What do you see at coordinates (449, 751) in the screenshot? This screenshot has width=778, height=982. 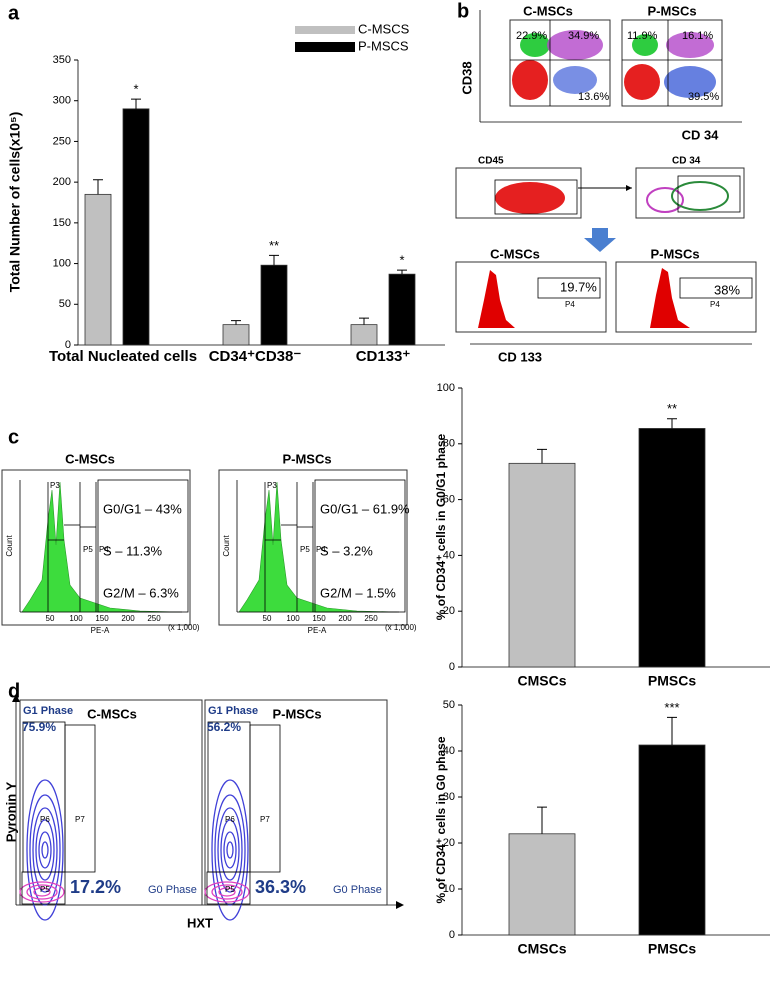 I see `y-tick-label: 40` at bounding box center [449, 751].